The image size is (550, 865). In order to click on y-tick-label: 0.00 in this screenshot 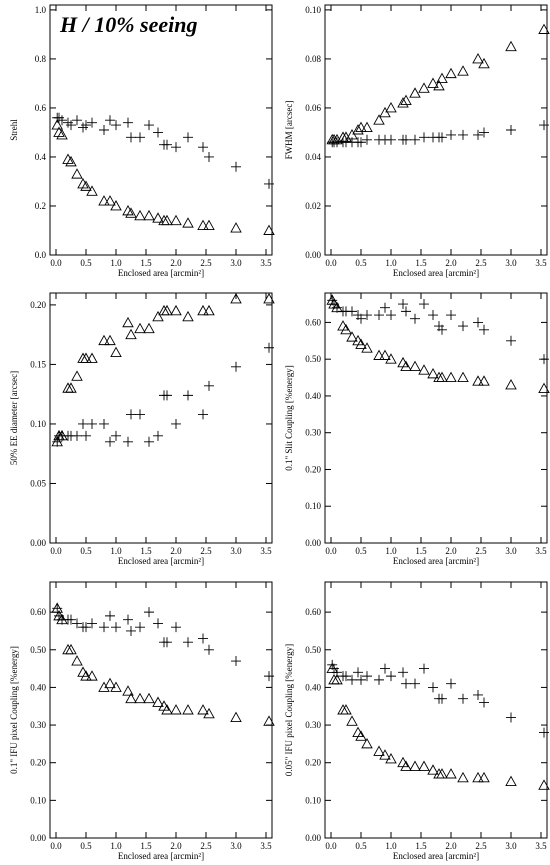, I will do `click(313, 255)`.